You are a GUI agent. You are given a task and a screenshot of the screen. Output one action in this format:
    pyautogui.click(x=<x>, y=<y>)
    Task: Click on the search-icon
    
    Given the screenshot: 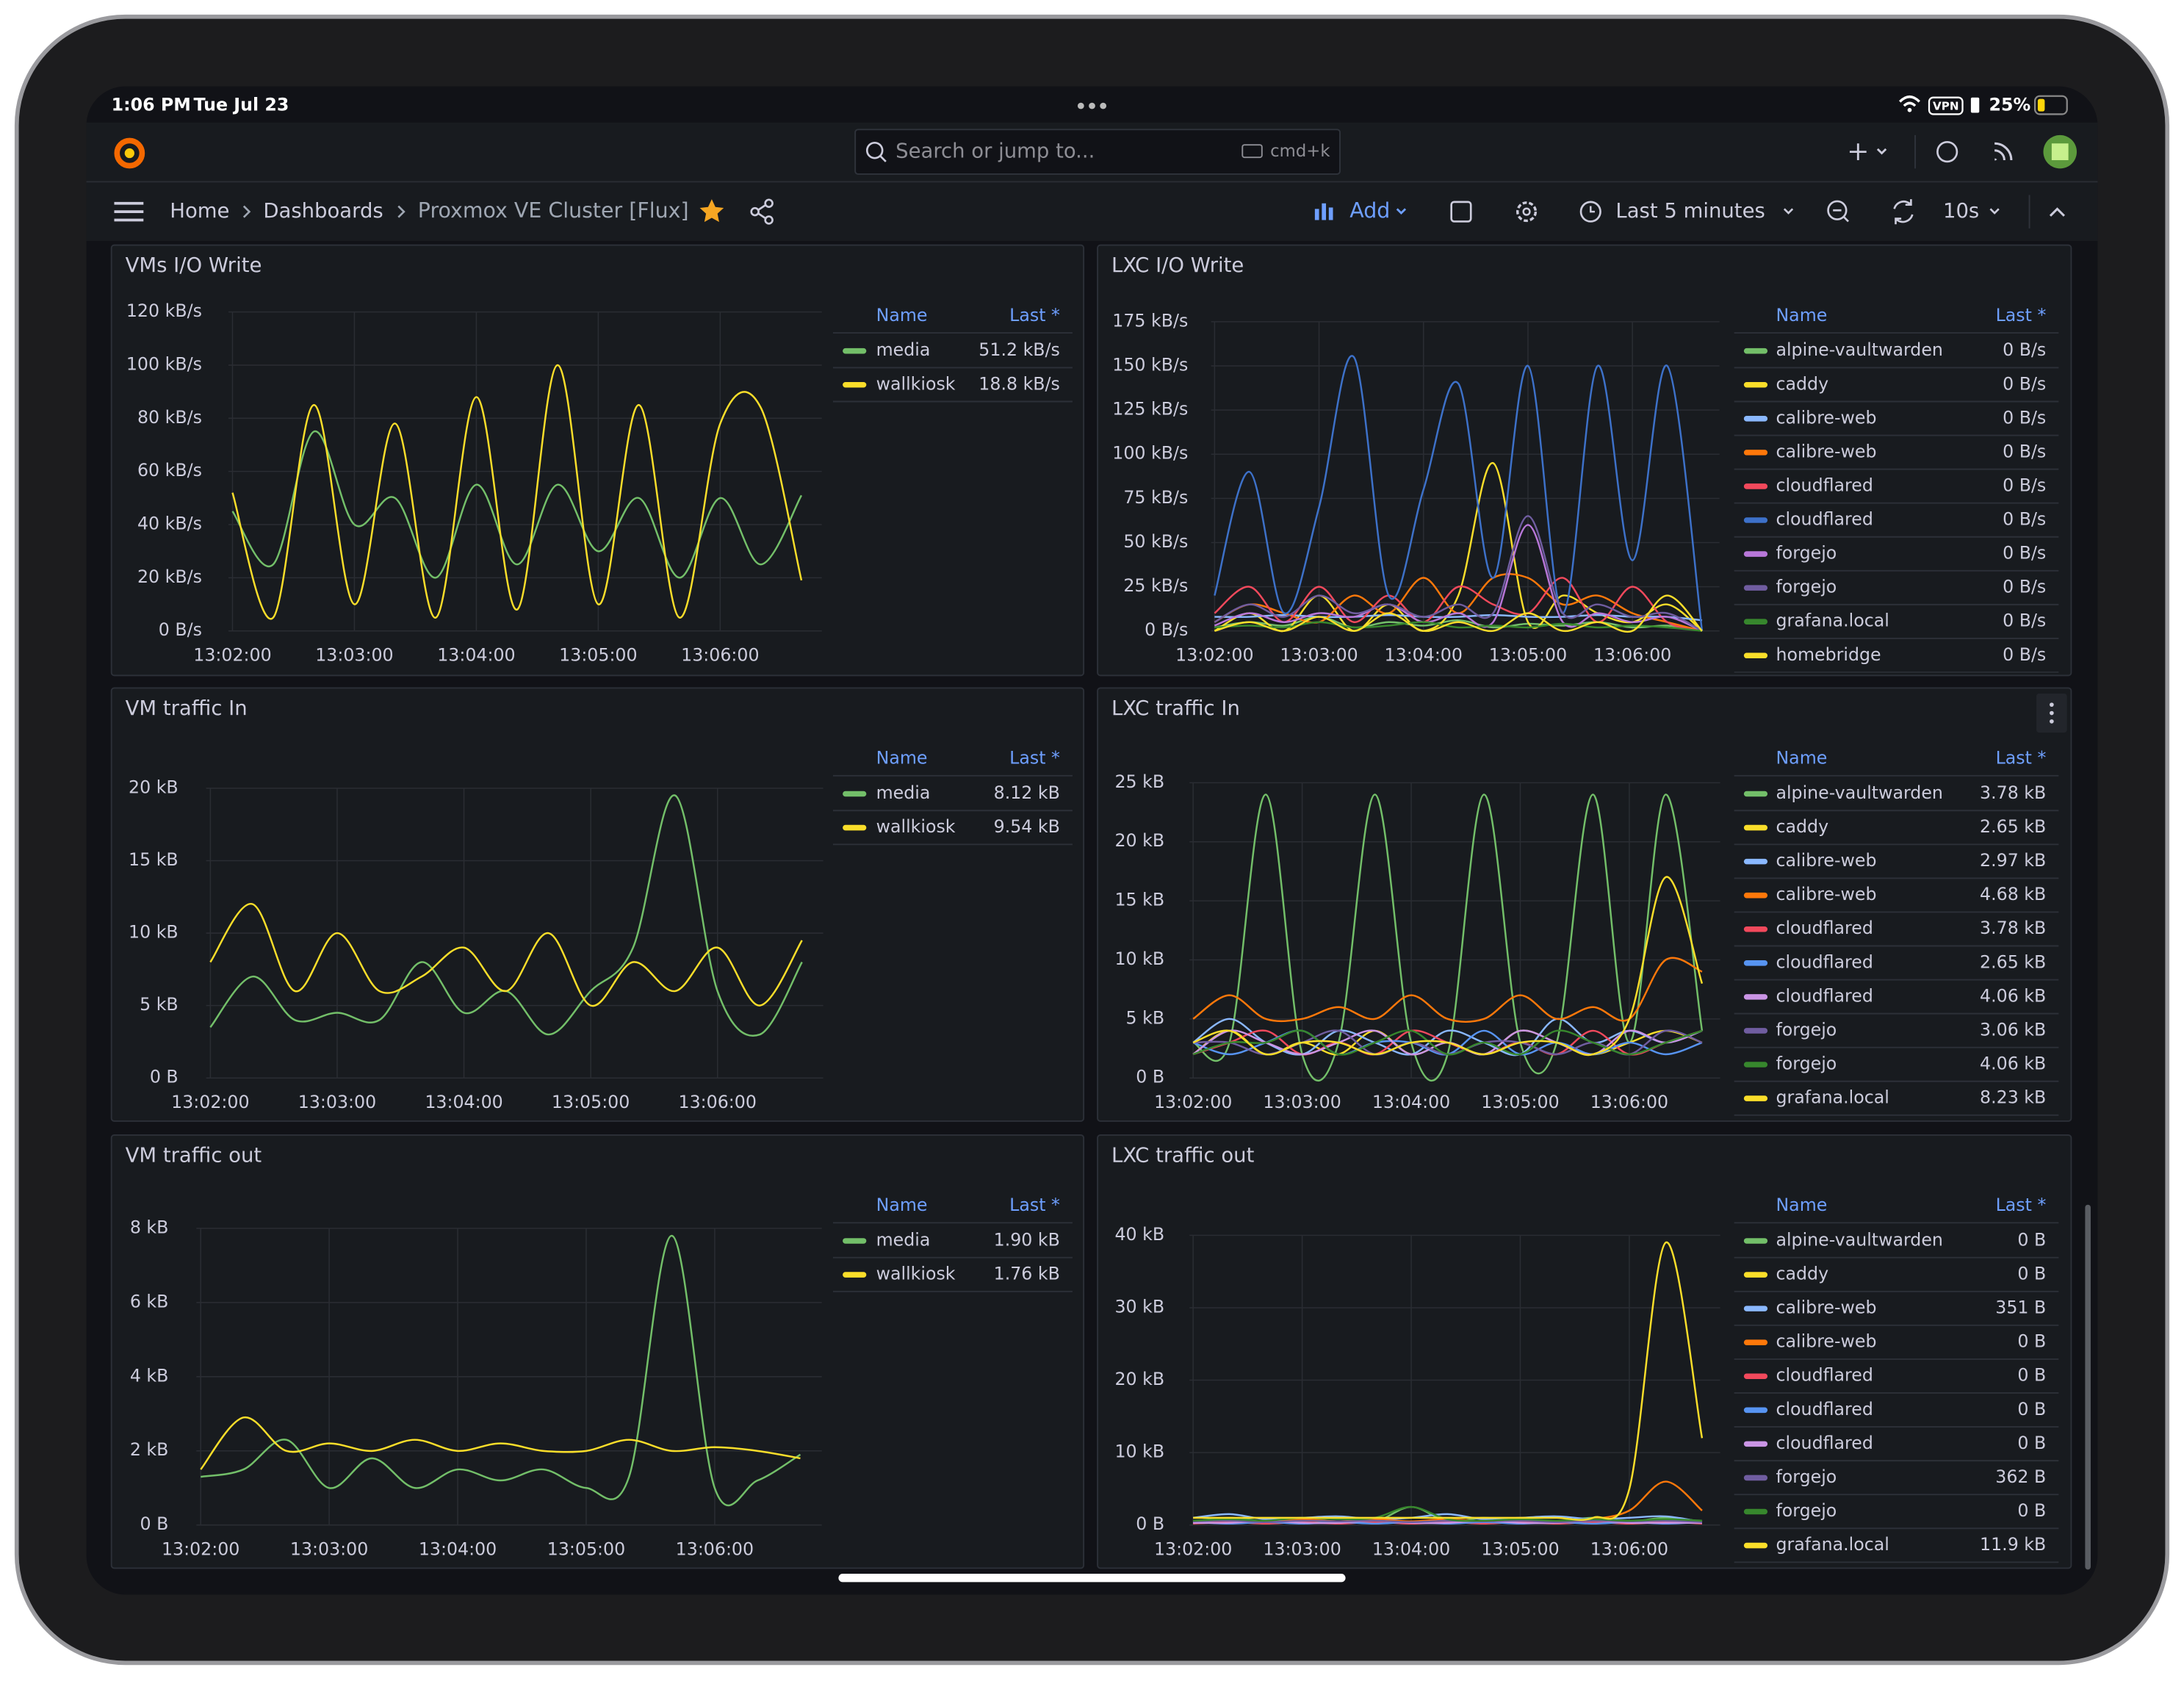 What is the action you would take?
    pyautogui.click(x=874, y=150)
    